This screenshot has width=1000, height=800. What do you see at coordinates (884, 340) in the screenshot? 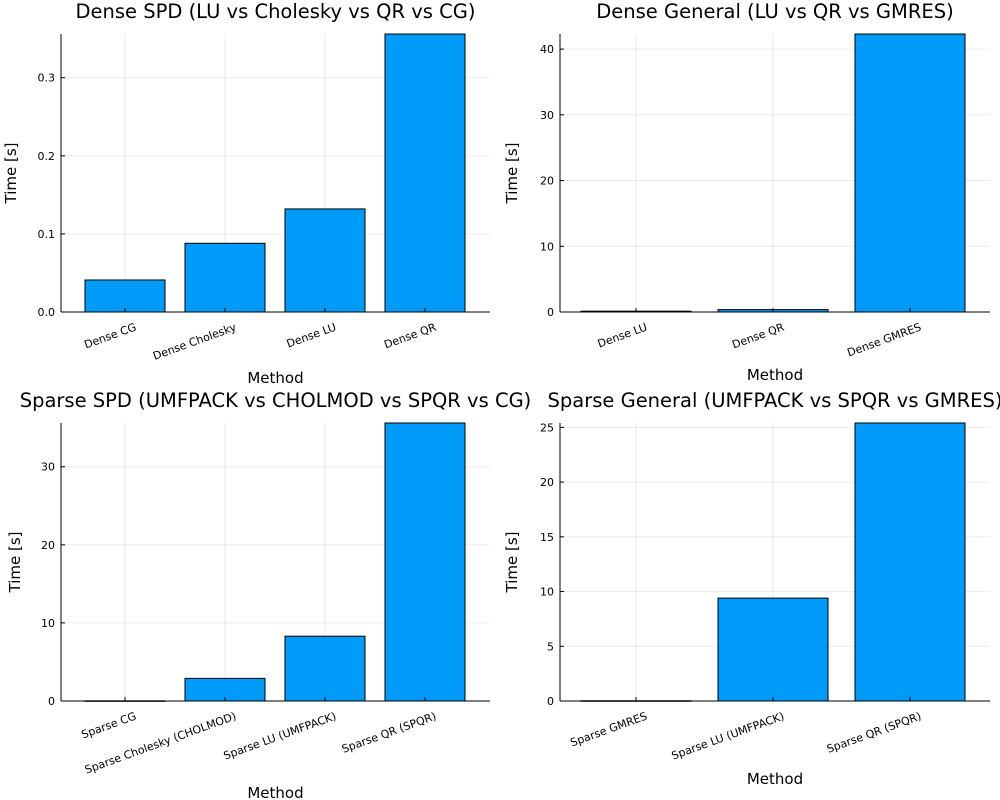
I see `x-tick-label: Dense GMRES` at bounding box center [884, 340].